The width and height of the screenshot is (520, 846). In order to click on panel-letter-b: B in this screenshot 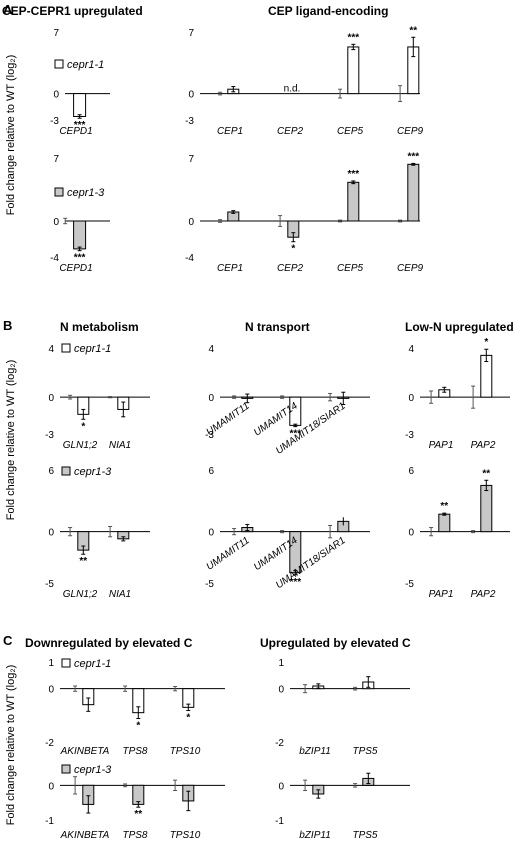, I will do `click(7, 325)`.